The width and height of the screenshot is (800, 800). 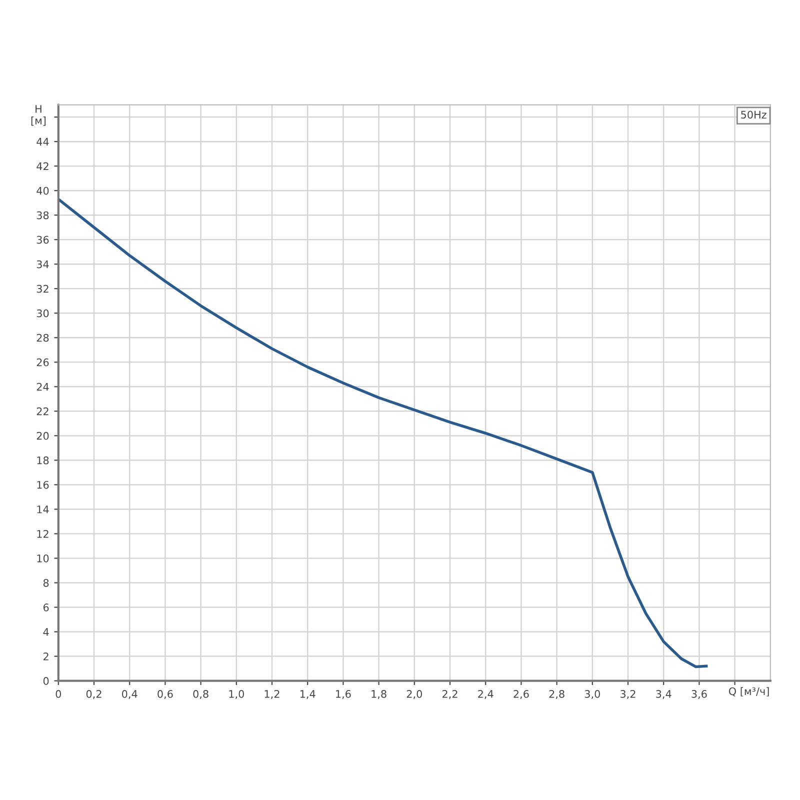 I want to click on y-tick-label: 20, so click(x=42, y=436).